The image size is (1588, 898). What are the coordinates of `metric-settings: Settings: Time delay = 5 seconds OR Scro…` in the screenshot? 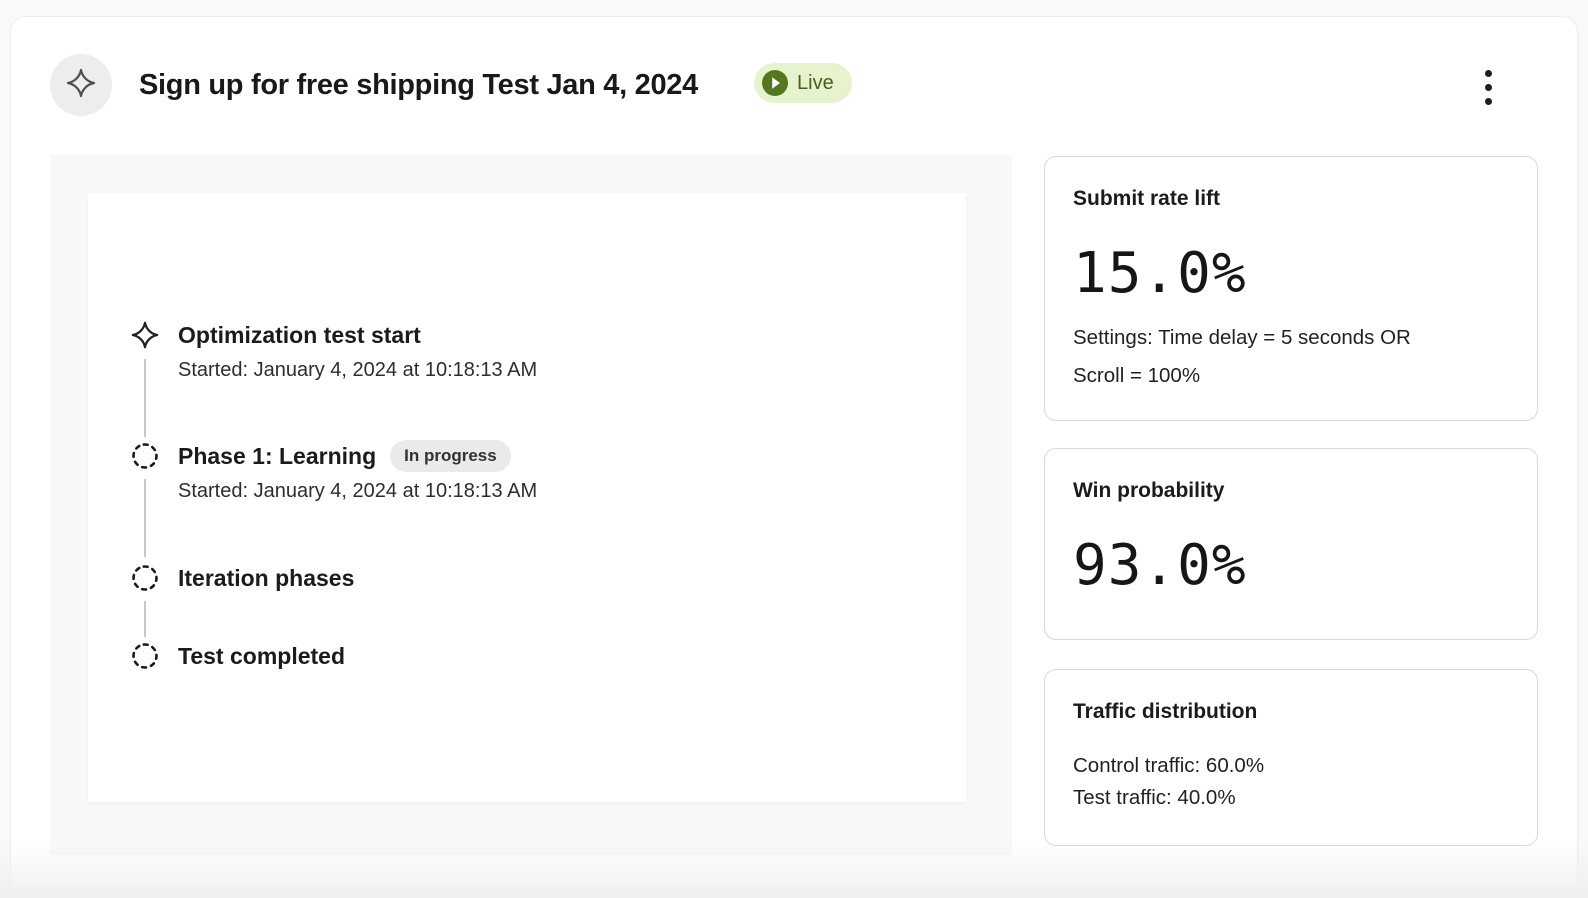 It's located at (1291, 357).